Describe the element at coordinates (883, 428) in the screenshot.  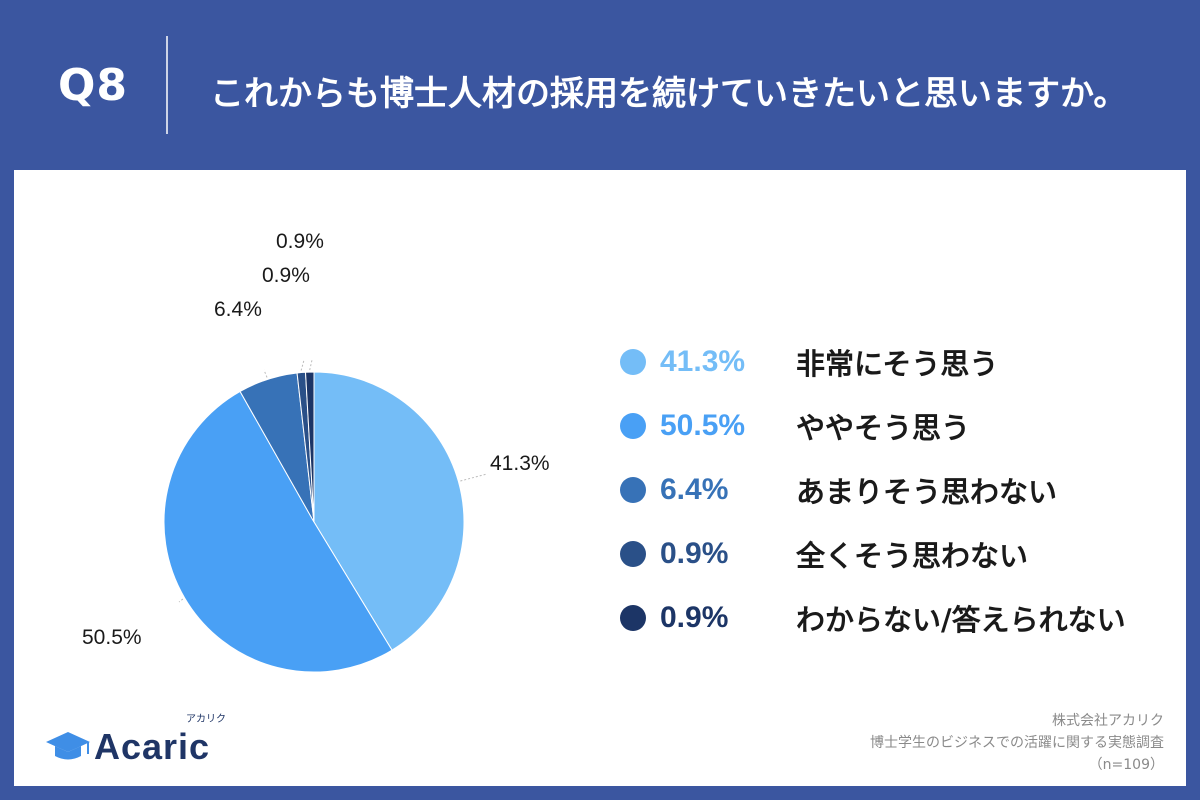
I see `legend-label: ややそう思う` at that location.